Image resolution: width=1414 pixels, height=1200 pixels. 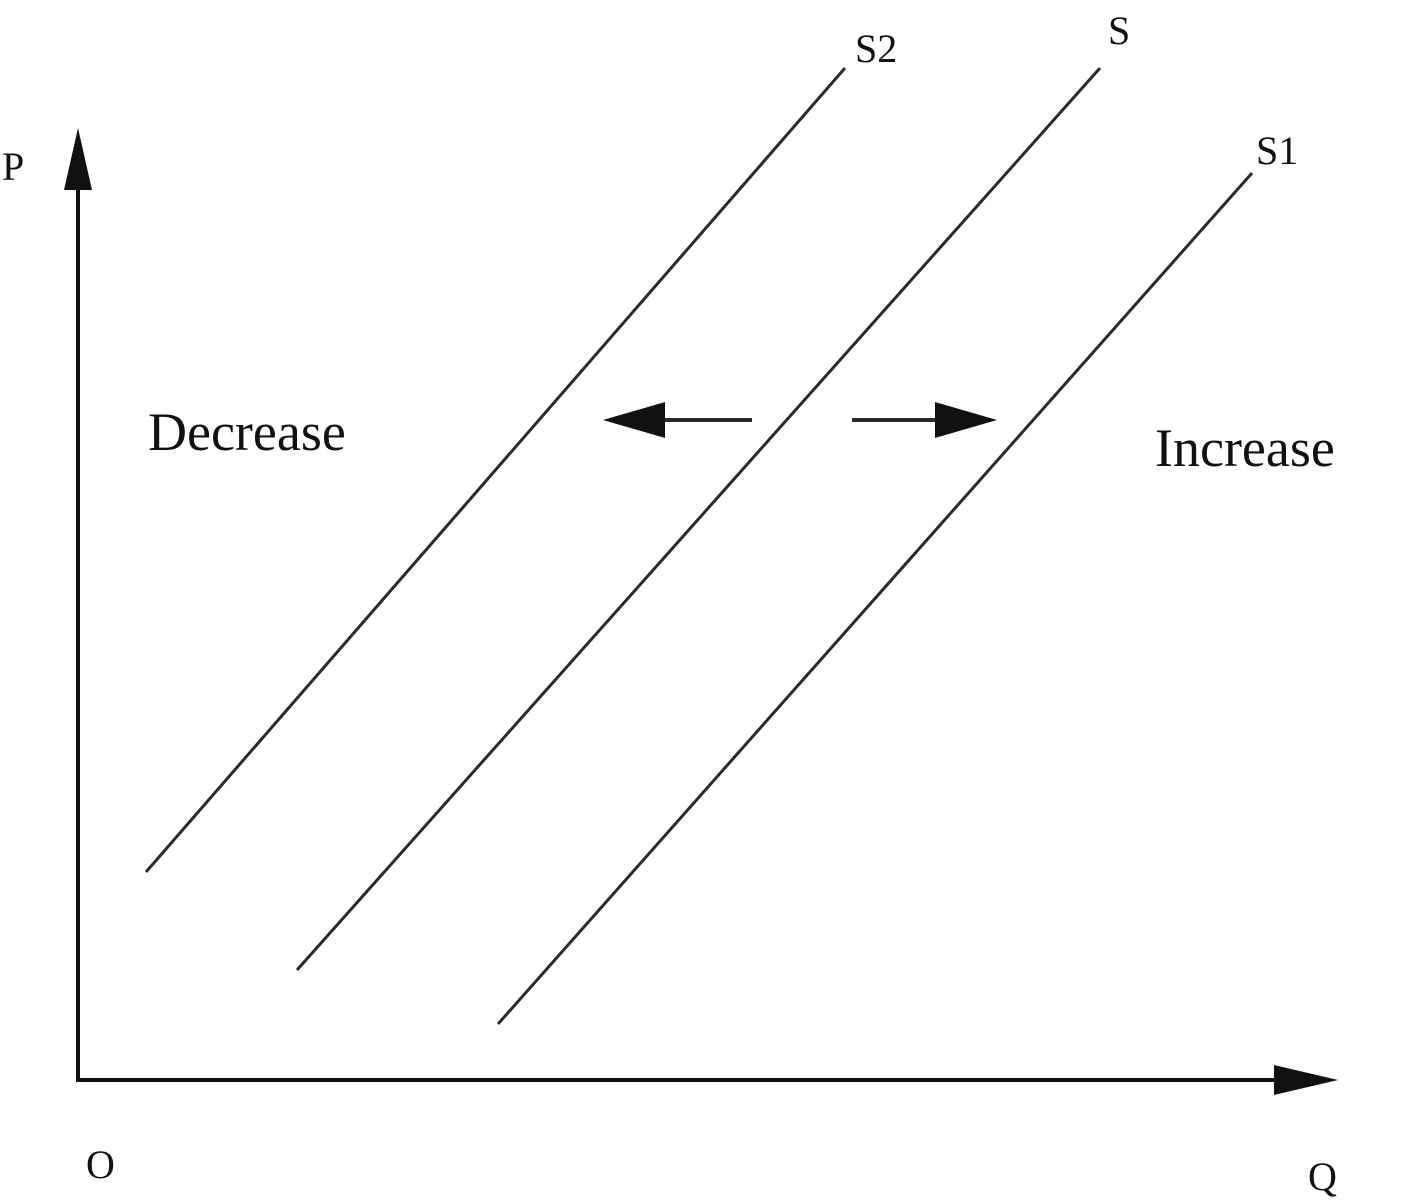 I want to click on increase-label: Increase, so click(x=1245, y=448).